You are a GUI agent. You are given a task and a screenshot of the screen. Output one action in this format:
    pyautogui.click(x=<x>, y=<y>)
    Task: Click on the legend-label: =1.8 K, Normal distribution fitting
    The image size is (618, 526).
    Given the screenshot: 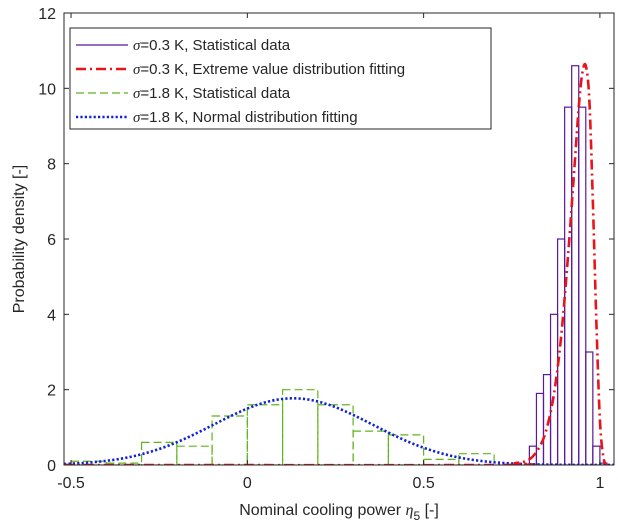 What is the action you would take?
    pyautogui.click(x=248, y=117)
    